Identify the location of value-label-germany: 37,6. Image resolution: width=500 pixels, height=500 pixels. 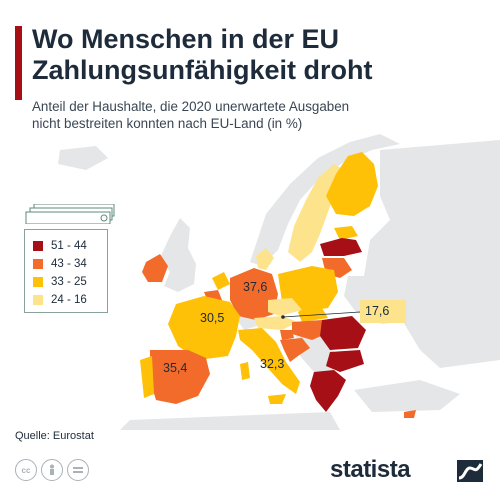
(255, 287).